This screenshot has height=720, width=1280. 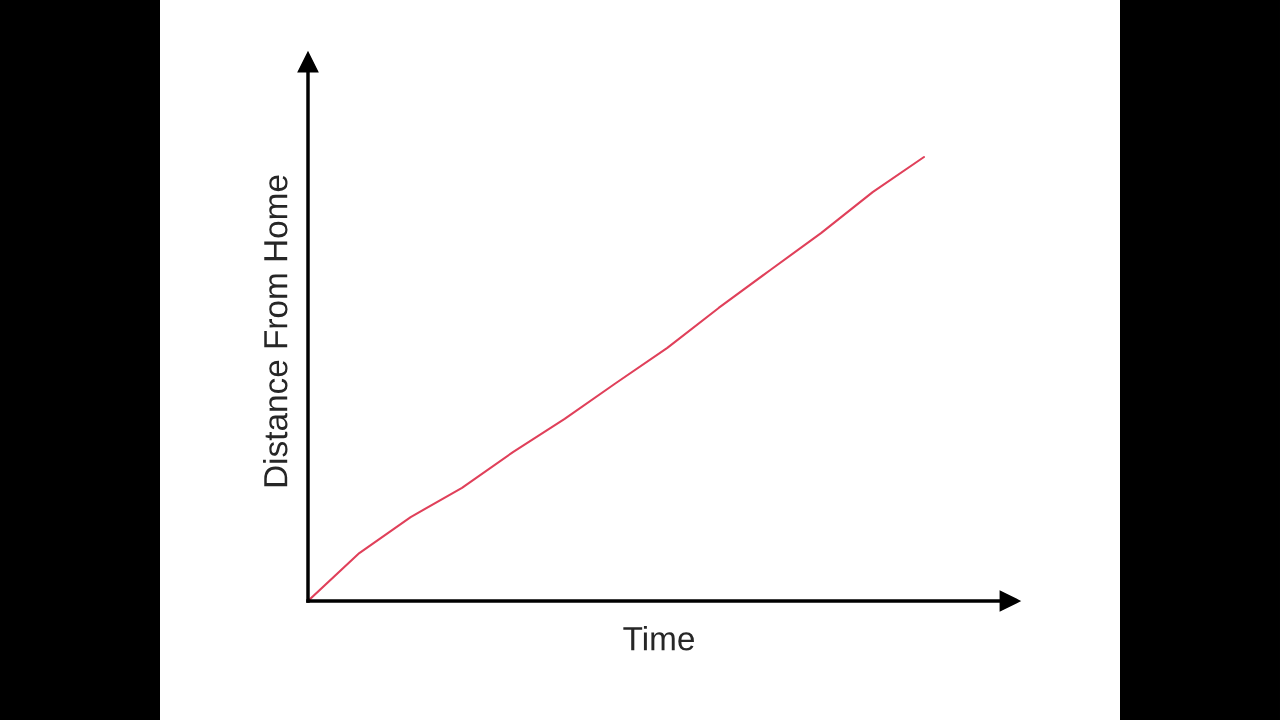 What do you see at coordinates (275, 331) in the screenshot?
I see `y-axis-title: Distance From Home` at bounding box center [275, 331].